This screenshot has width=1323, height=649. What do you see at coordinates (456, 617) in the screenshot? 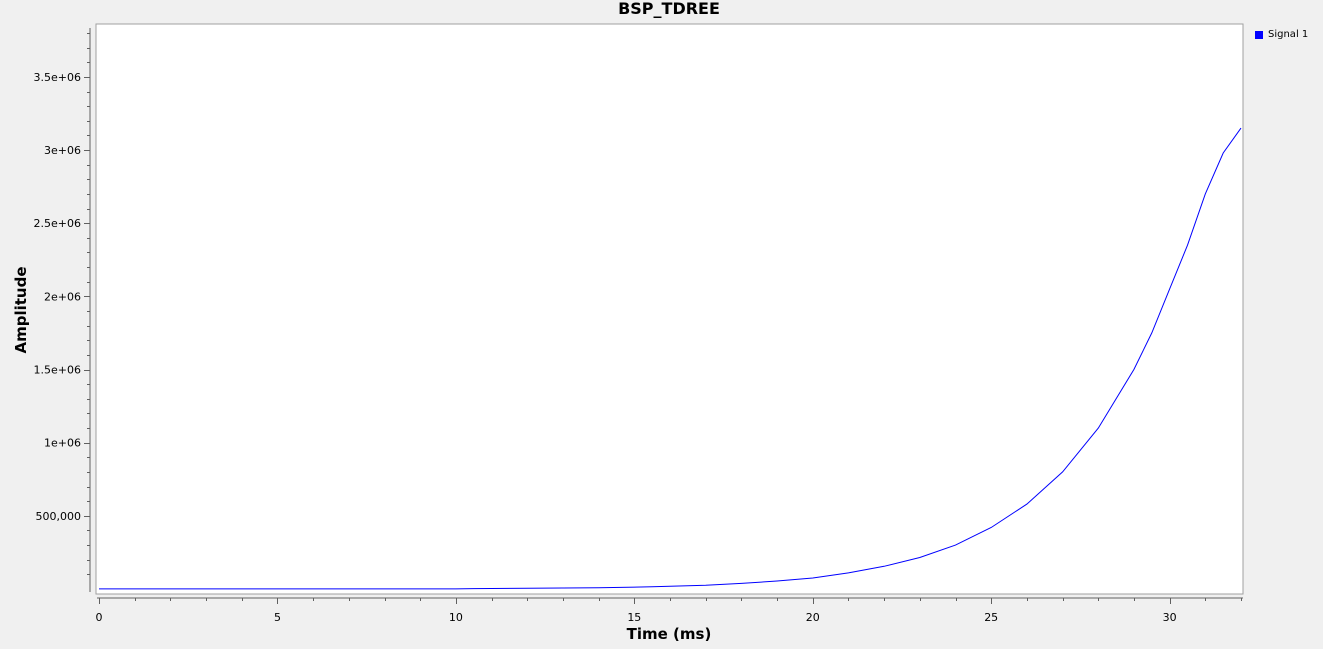
I see `x-tick-label: 10` at bounding box center [456, 617].